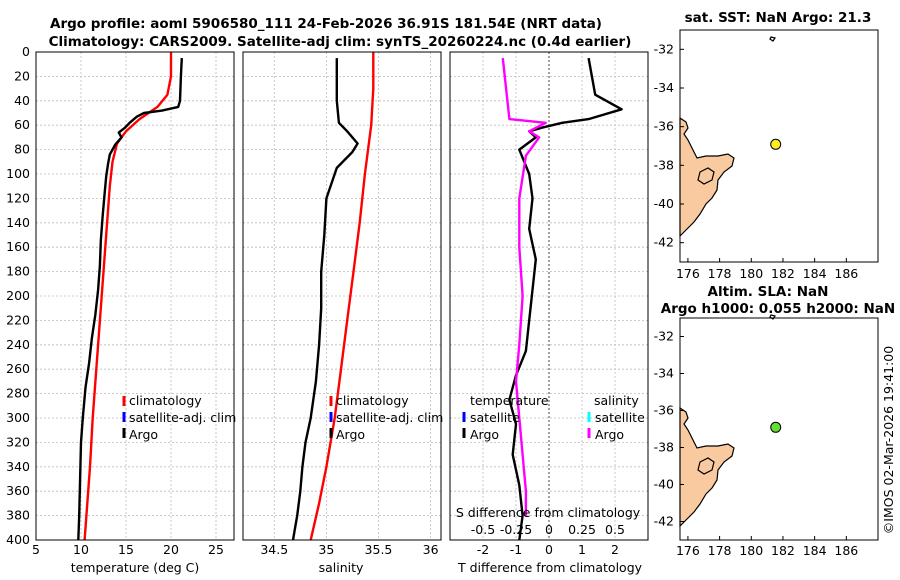 Image resolution: width=900 pixels, height=580 pixels. I want to click on x-tick-label: 25, so click(216, 549).